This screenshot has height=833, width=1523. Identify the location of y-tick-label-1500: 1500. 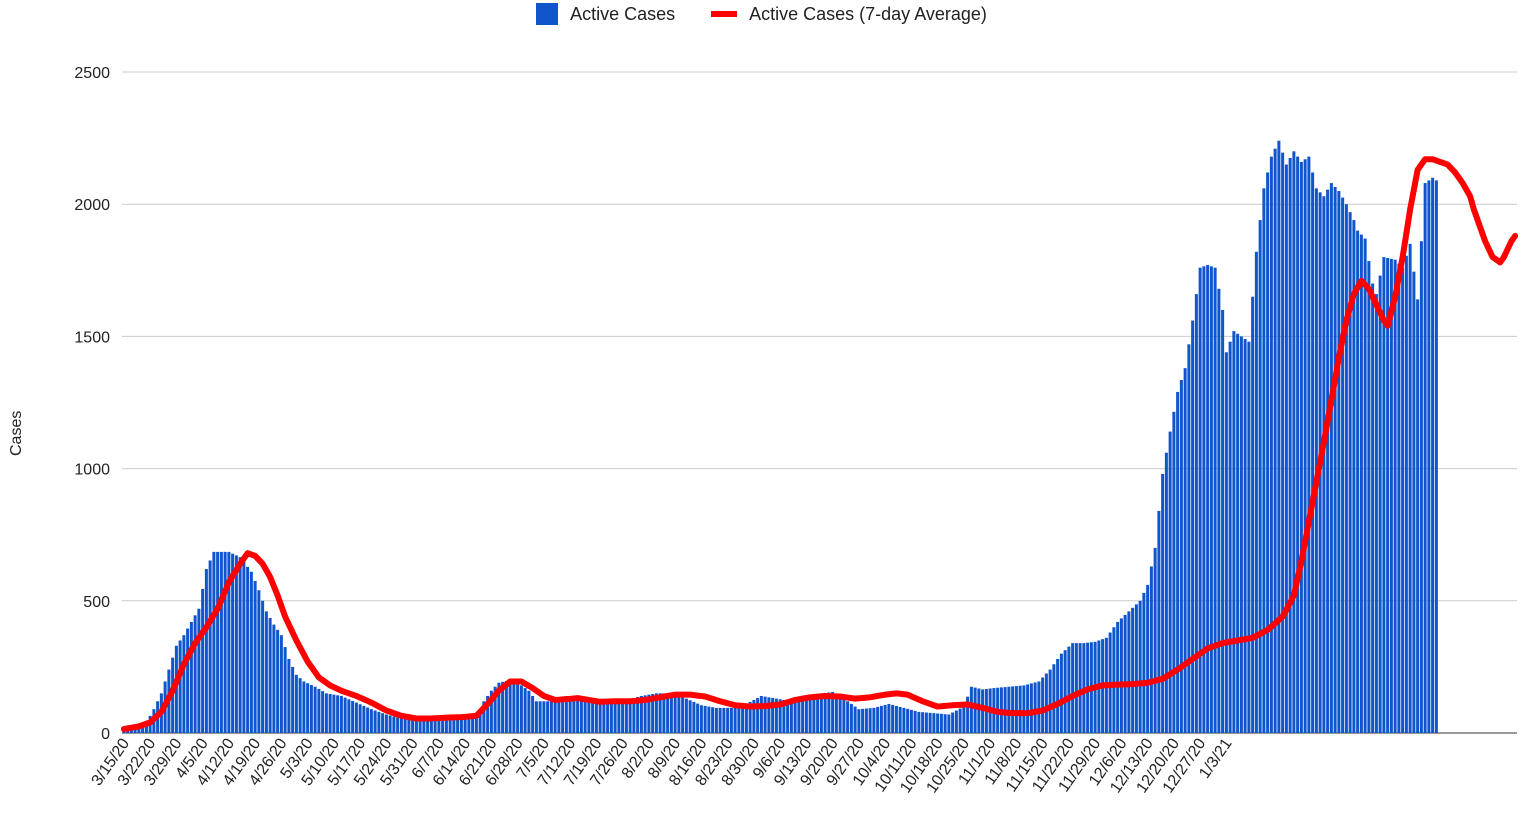
(92, 337).